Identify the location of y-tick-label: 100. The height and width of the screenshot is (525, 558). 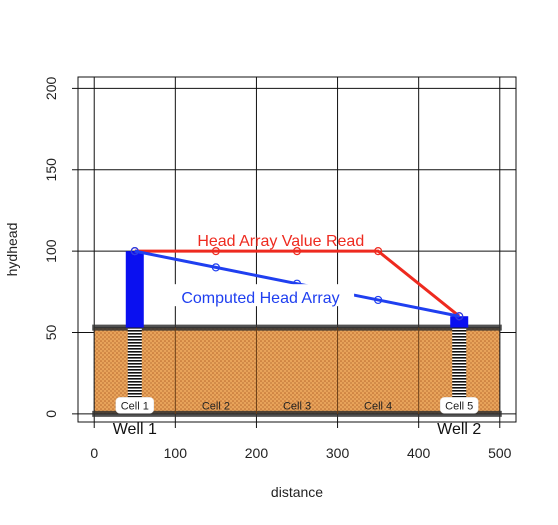
(51, 251).